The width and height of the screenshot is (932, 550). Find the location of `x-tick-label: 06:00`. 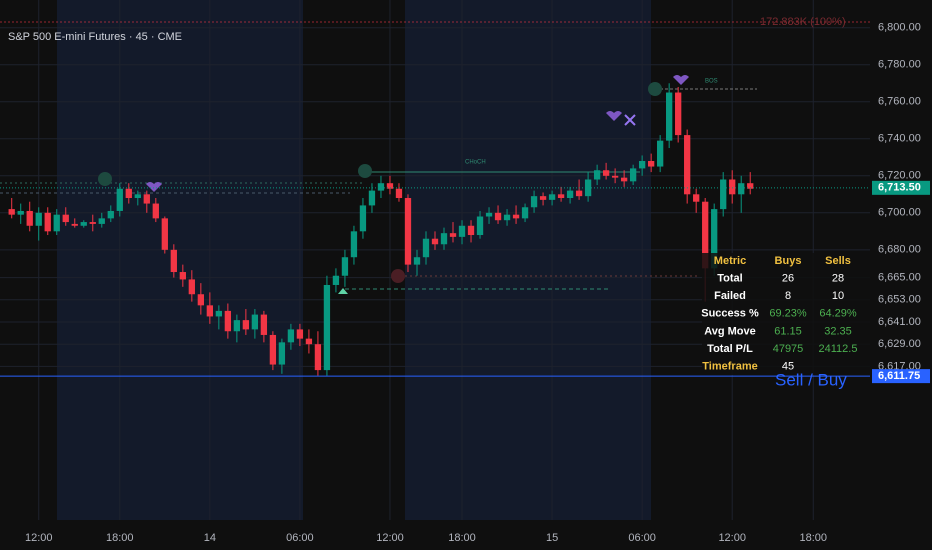

x-tick-label: 06:00 is located at coordinates (642, 538).